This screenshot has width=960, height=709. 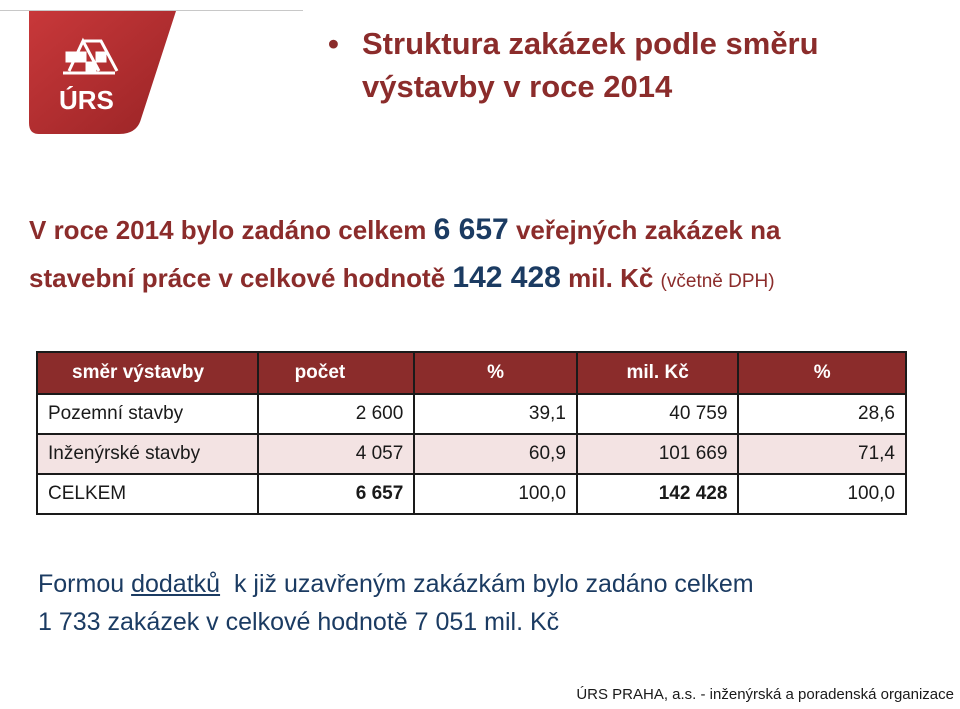 What do you see at coordinates (151, 10) in the screenshot?
I see `top-rule` at bounding box center [151, 10].